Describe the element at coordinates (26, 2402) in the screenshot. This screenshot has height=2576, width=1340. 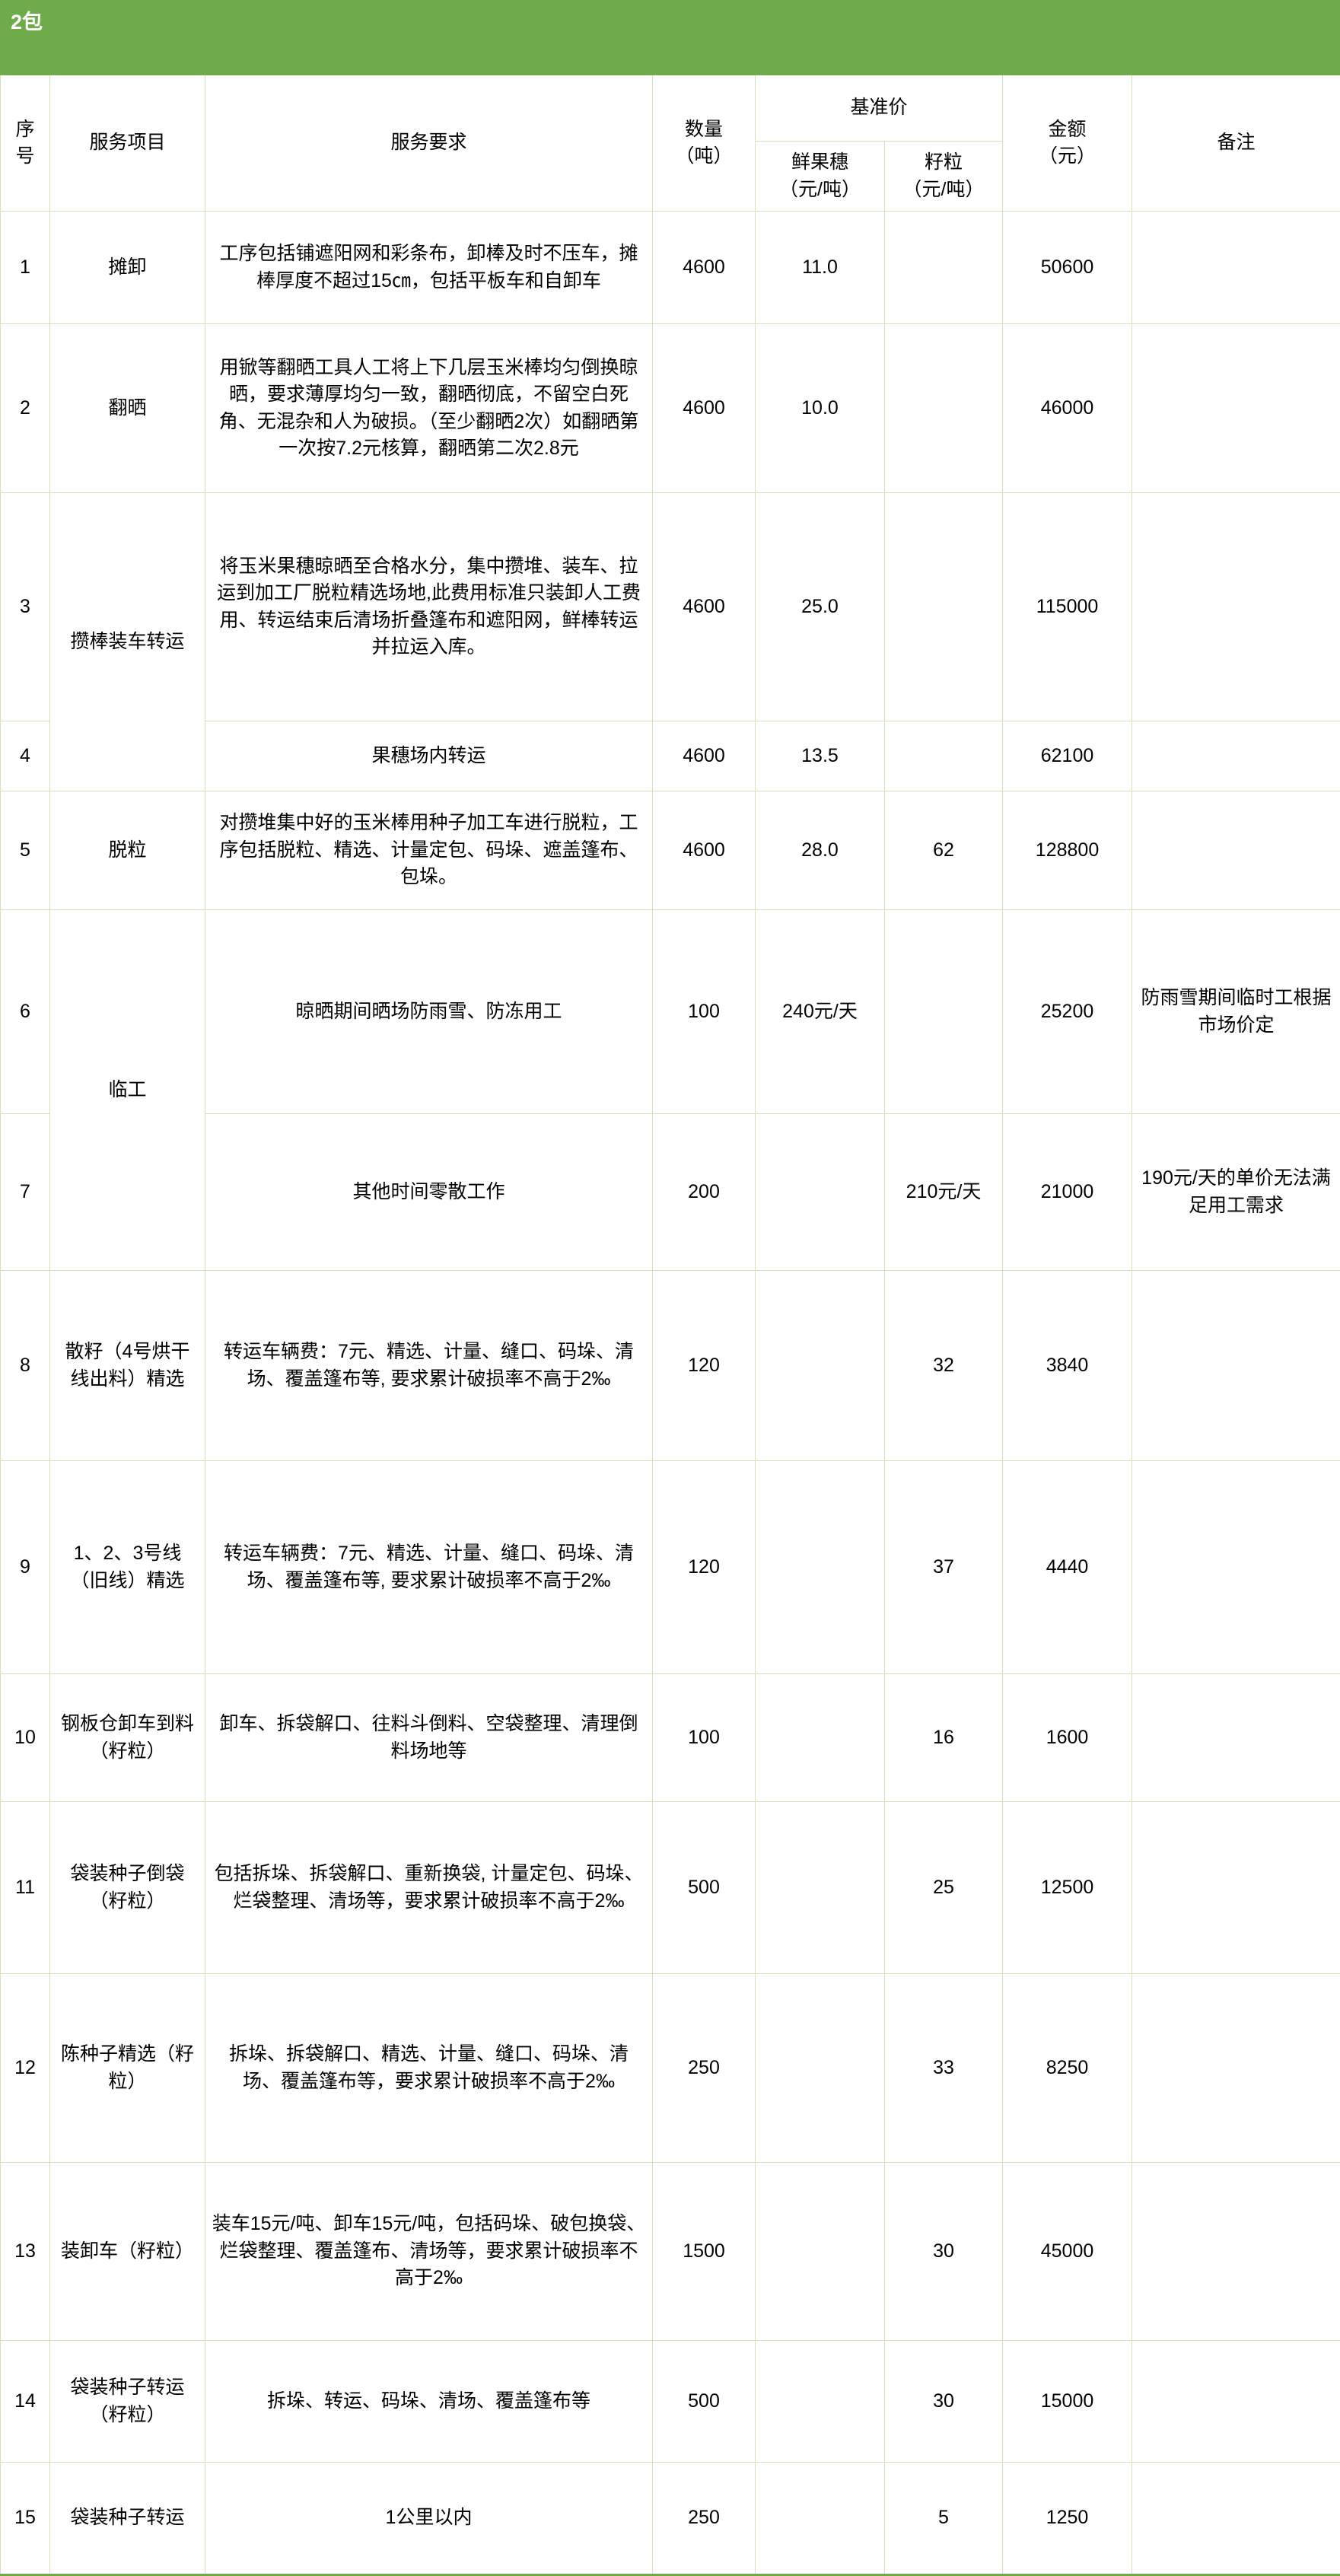
I see `row-index: 14` at that location.